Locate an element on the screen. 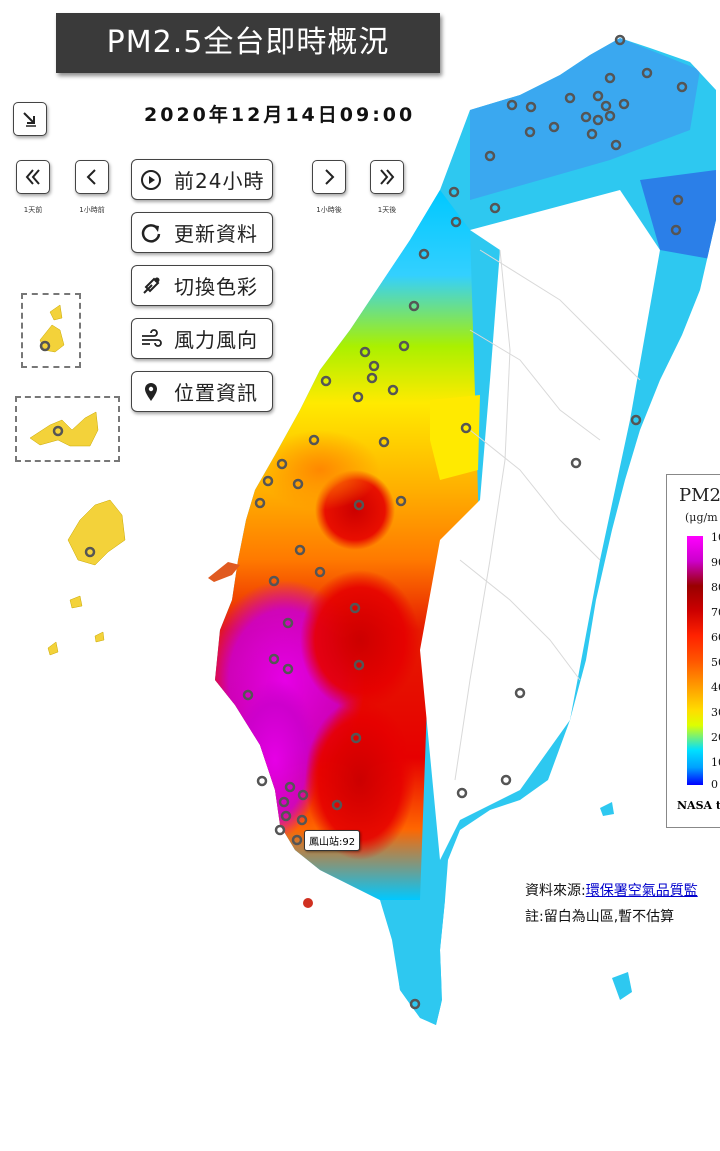 This screenshot has width=720, height=1151. arrow-down-right-icon is located at coordinates (29, 119).